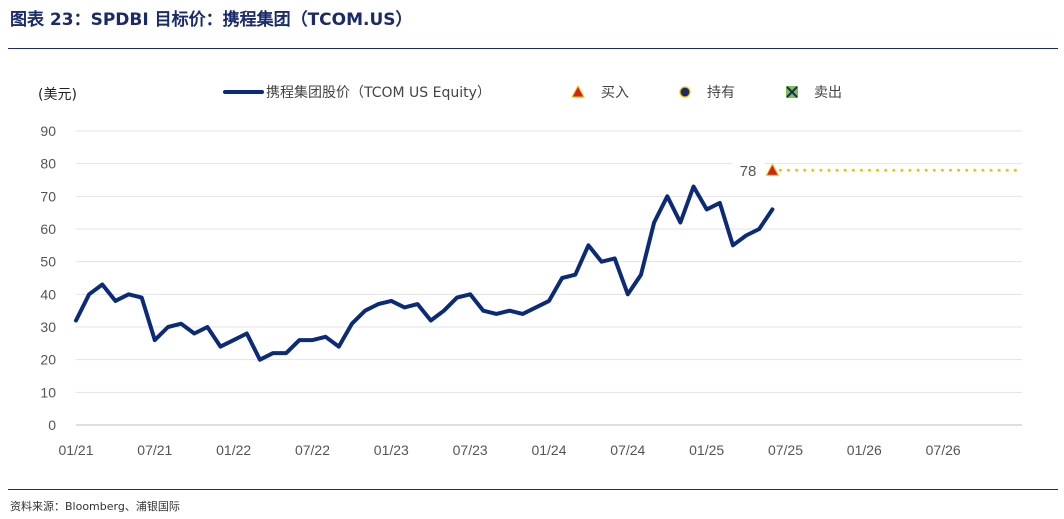  What do you see at coordinates (685, 92) in the screenshot?
I see `hold-circle-icon` at bounding box center [685, 92].